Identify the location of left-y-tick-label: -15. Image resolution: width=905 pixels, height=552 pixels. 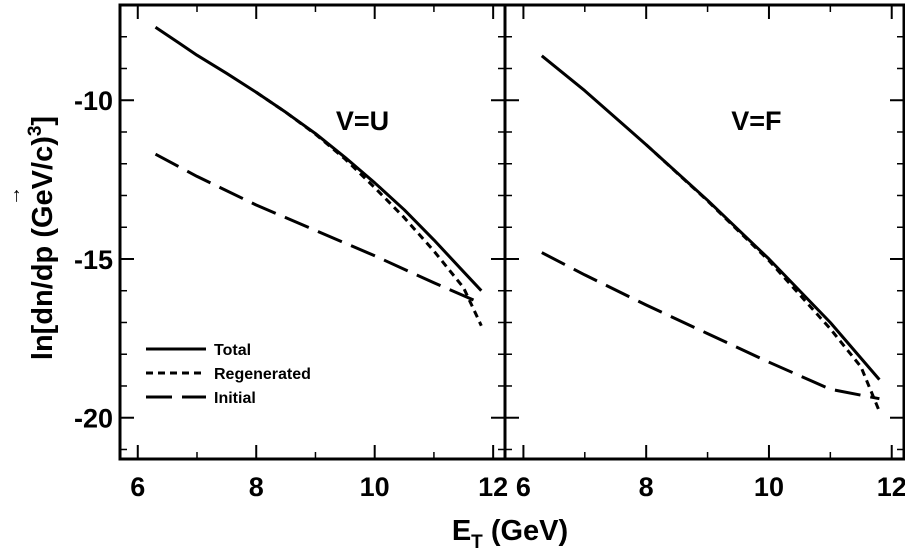
(93, 260).